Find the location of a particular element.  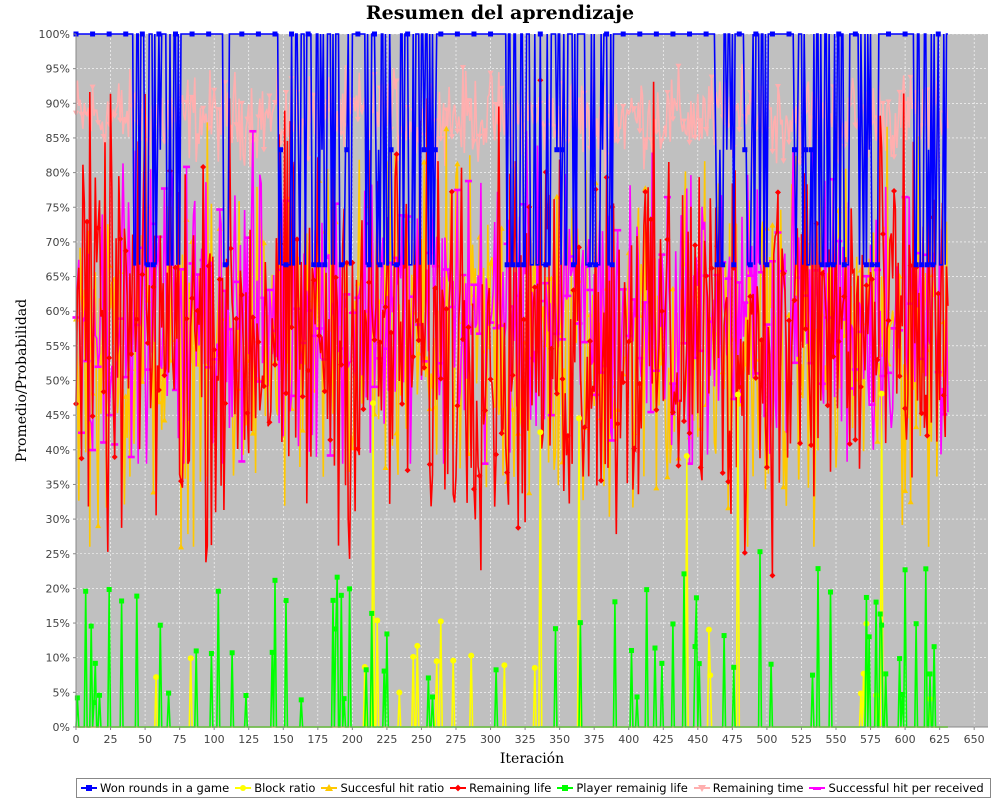

y-tick-label: 35% is located at coordinates (58, 484).